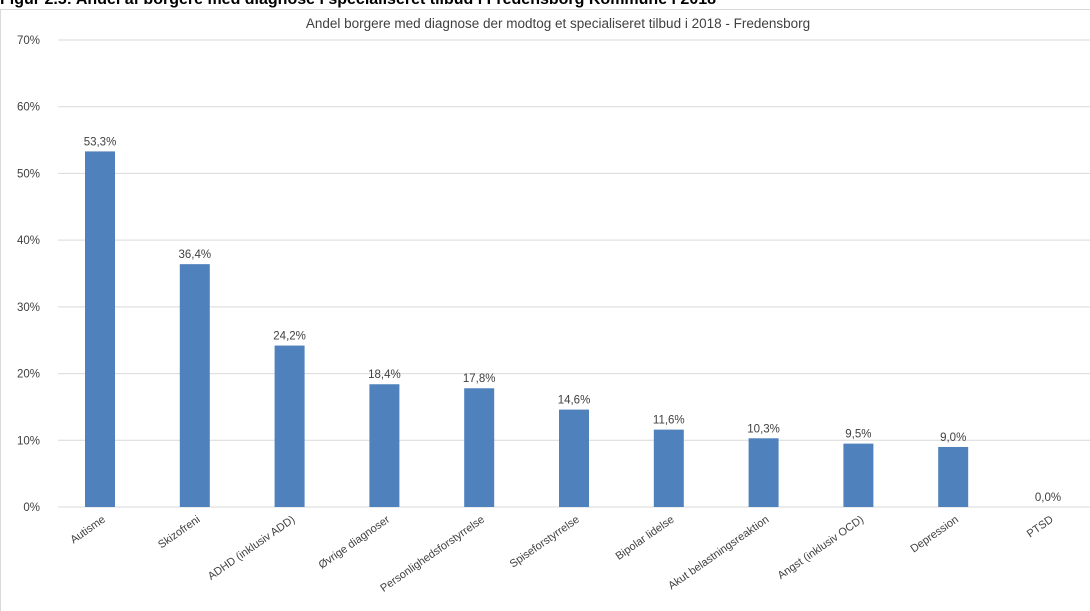  Describe the element at coordinates (432, 554) in the screenshot. I see `x-tick-label: Personlighedsforstyrrelse` at that location.